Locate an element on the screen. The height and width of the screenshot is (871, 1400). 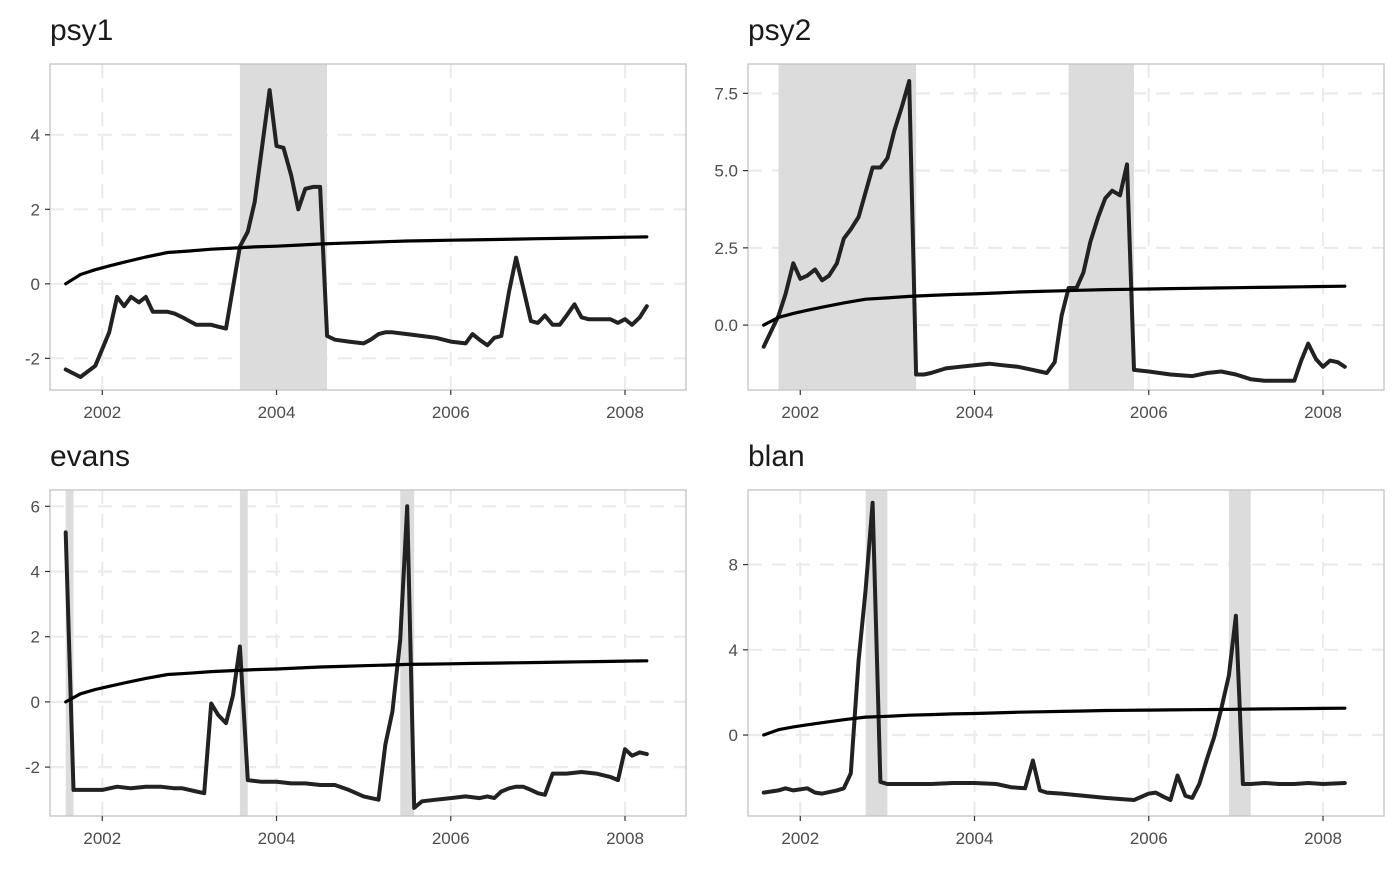
y-tick-label: 8 is located at coordinates (733, 565).